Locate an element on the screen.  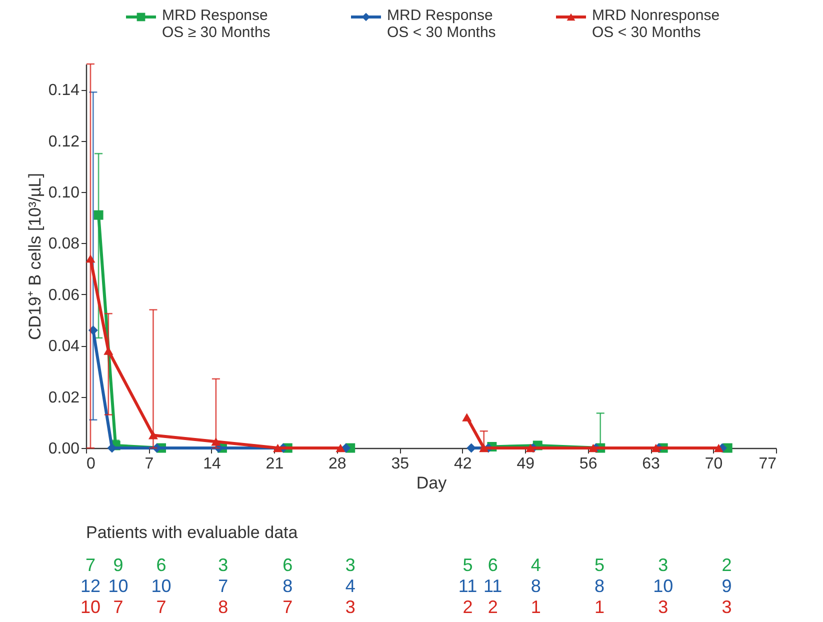
y-tick-label: 0.00 is located at coordinates (64, 449).